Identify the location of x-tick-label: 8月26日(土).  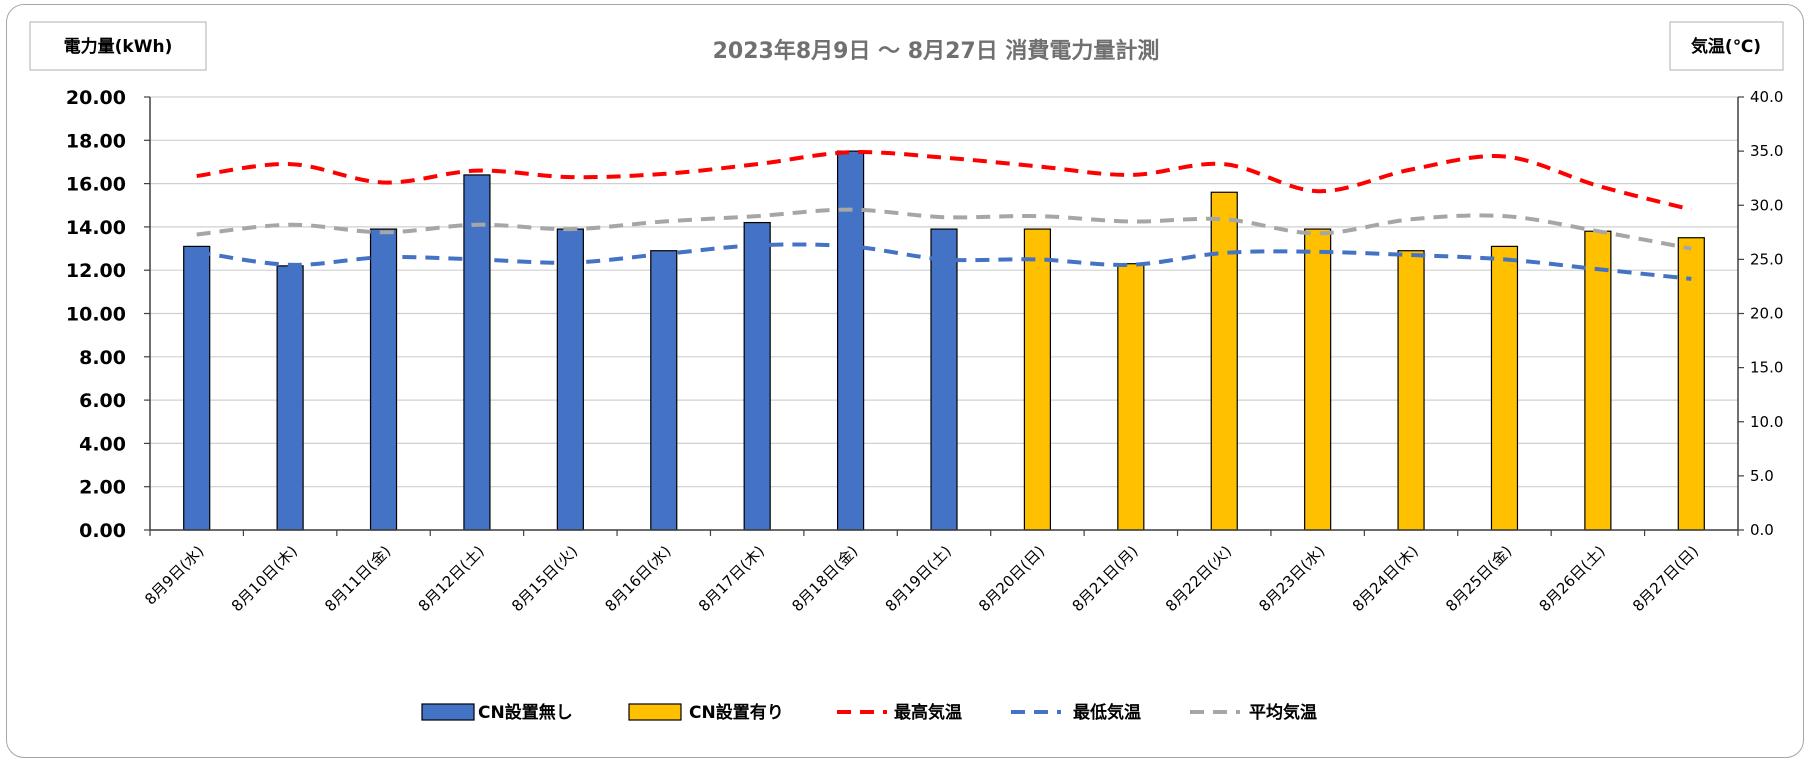
(1572, 578).